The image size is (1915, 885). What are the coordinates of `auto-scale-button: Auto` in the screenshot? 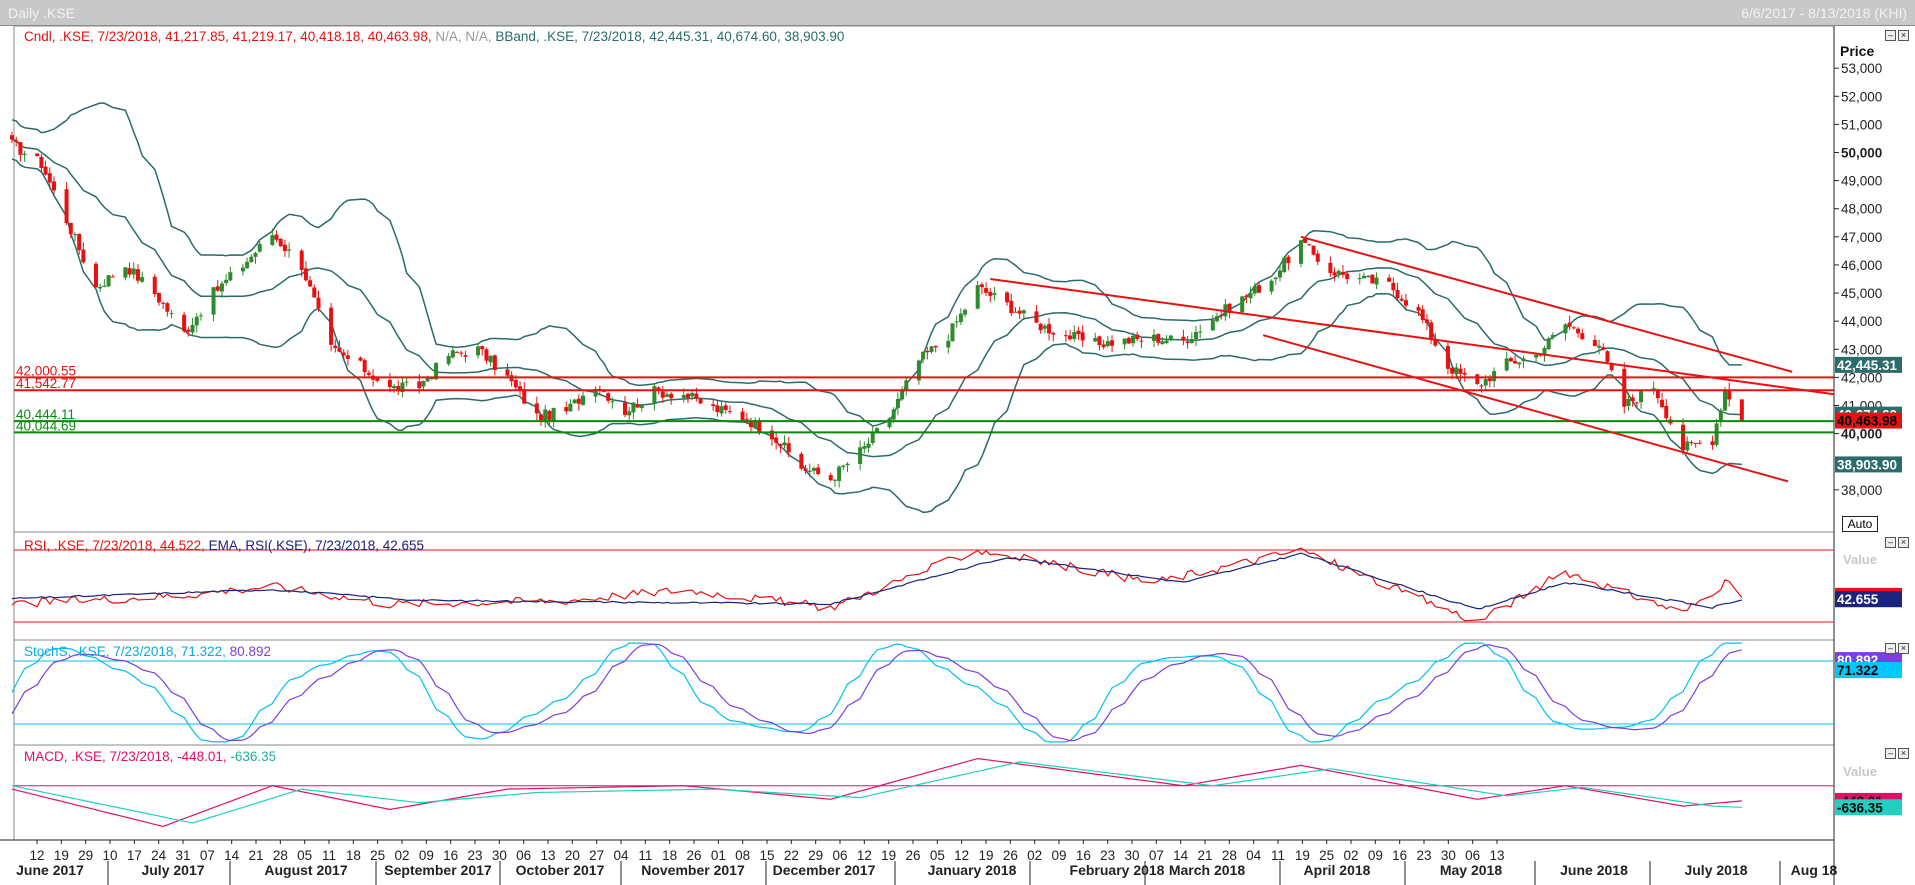 It's located at (1860, 524).